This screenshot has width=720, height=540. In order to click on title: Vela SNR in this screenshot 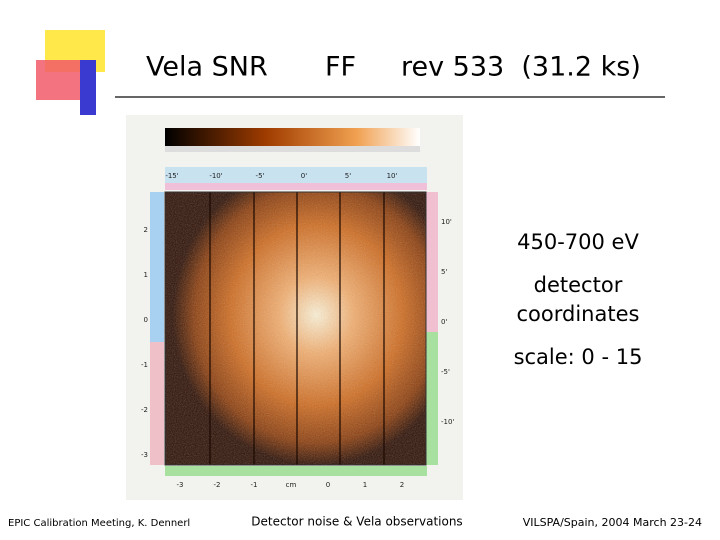, I will do `click(207, 67)`.